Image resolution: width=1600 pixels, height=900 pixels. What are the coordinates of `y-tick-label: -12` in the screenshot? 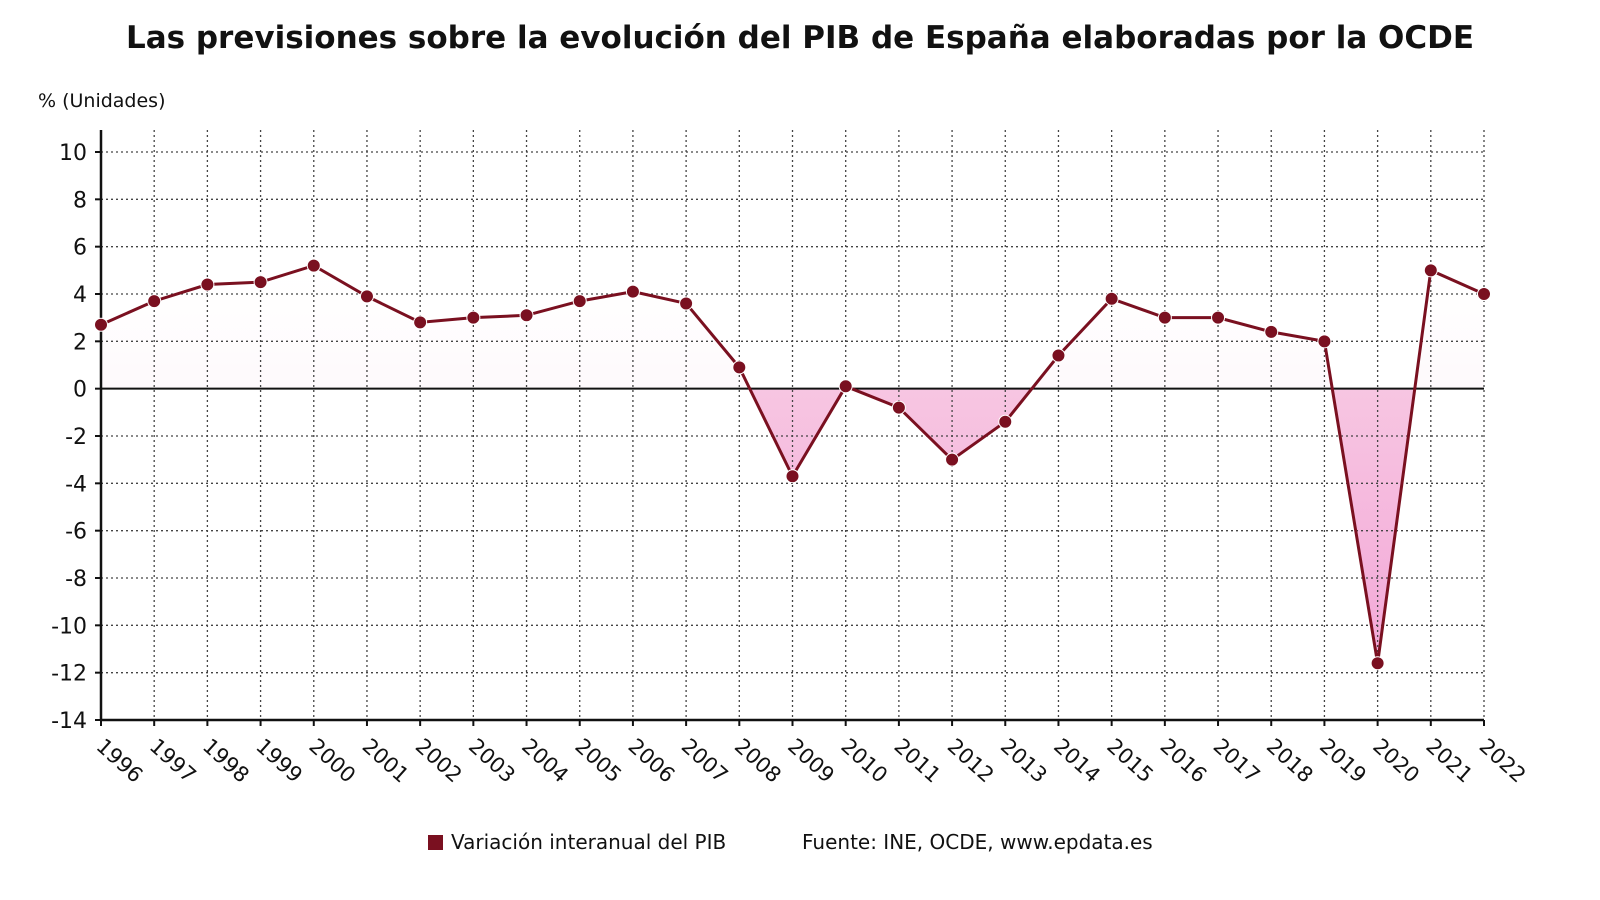 It's located at (69, 674).